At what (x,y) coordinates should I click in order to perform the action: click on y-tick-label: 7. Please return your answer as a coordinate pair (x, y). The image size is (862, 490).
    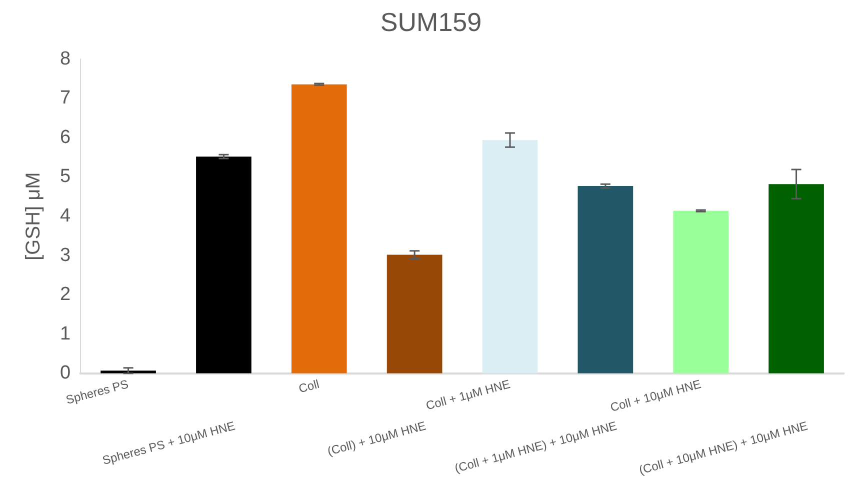
    Looking at the image, I should click on (65, 98).